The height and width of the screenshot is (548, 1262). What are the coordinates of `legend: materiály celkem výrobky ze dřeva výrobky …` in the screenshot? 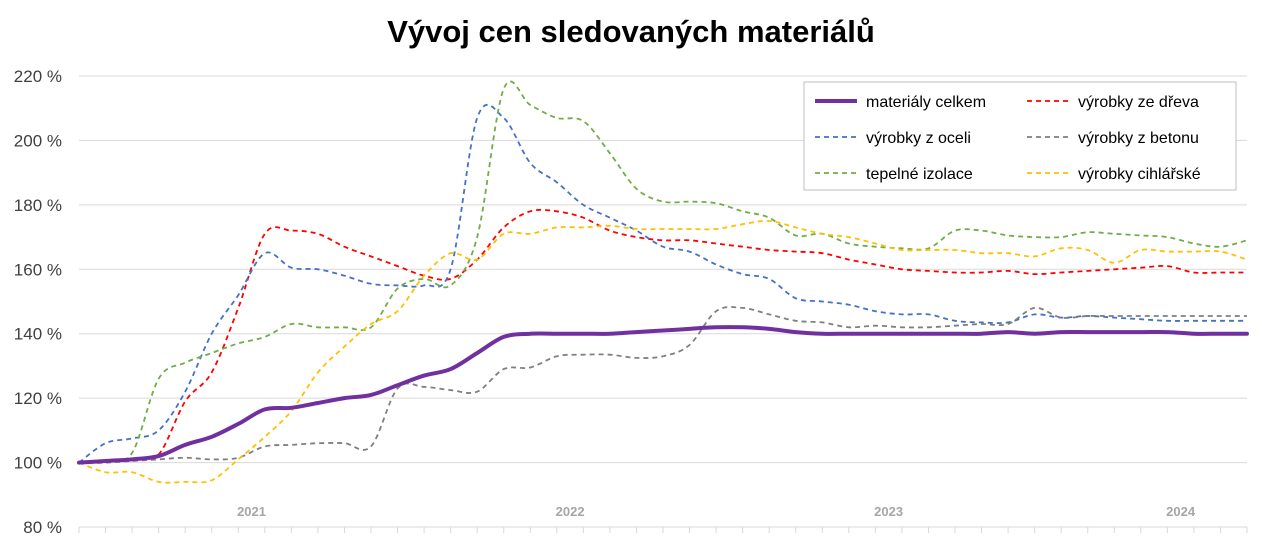 It's located at (1020, 136).